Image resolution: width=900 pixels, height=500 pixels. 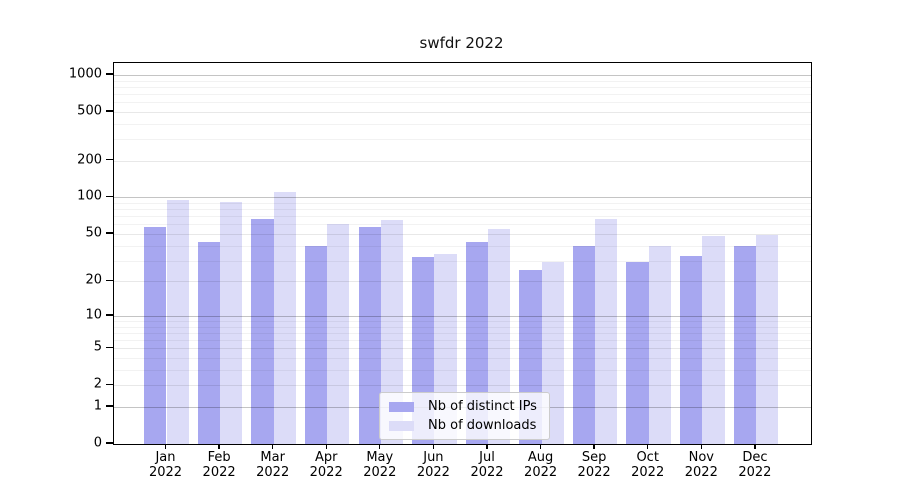 I want to click on x-tick-mark-jan, so click(x=165, y=446).